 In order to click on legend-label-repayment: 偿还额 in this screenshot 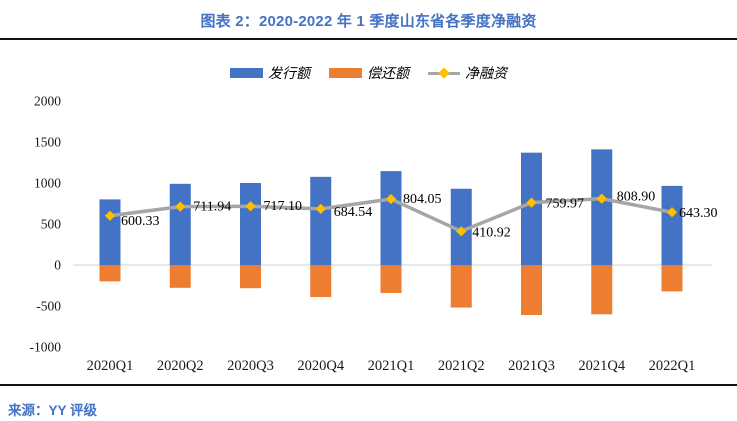, I will do `click(388, 74)`.